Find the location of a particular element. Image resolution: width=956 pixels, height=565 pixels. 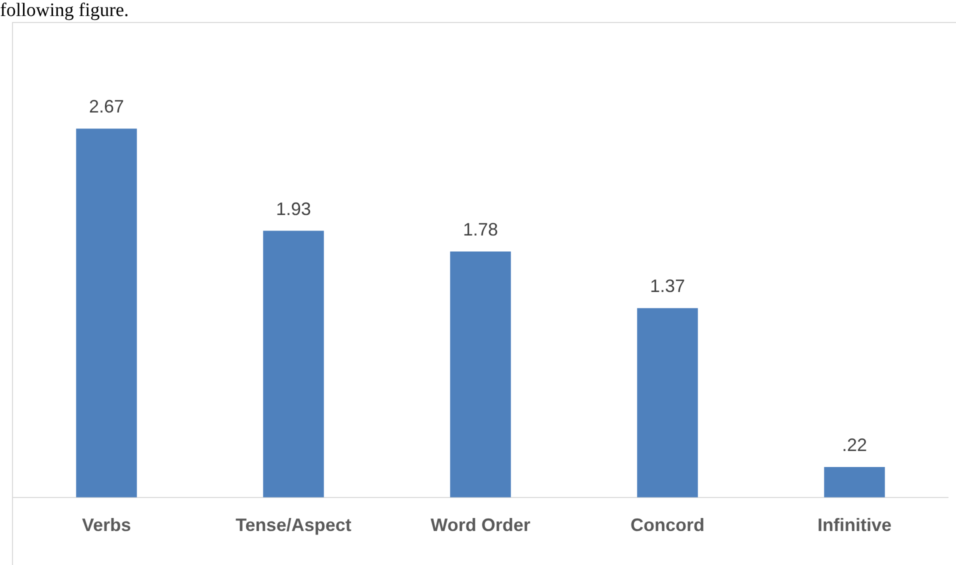

x-tick-label: Infinitive is located at coordinates (854, 525).